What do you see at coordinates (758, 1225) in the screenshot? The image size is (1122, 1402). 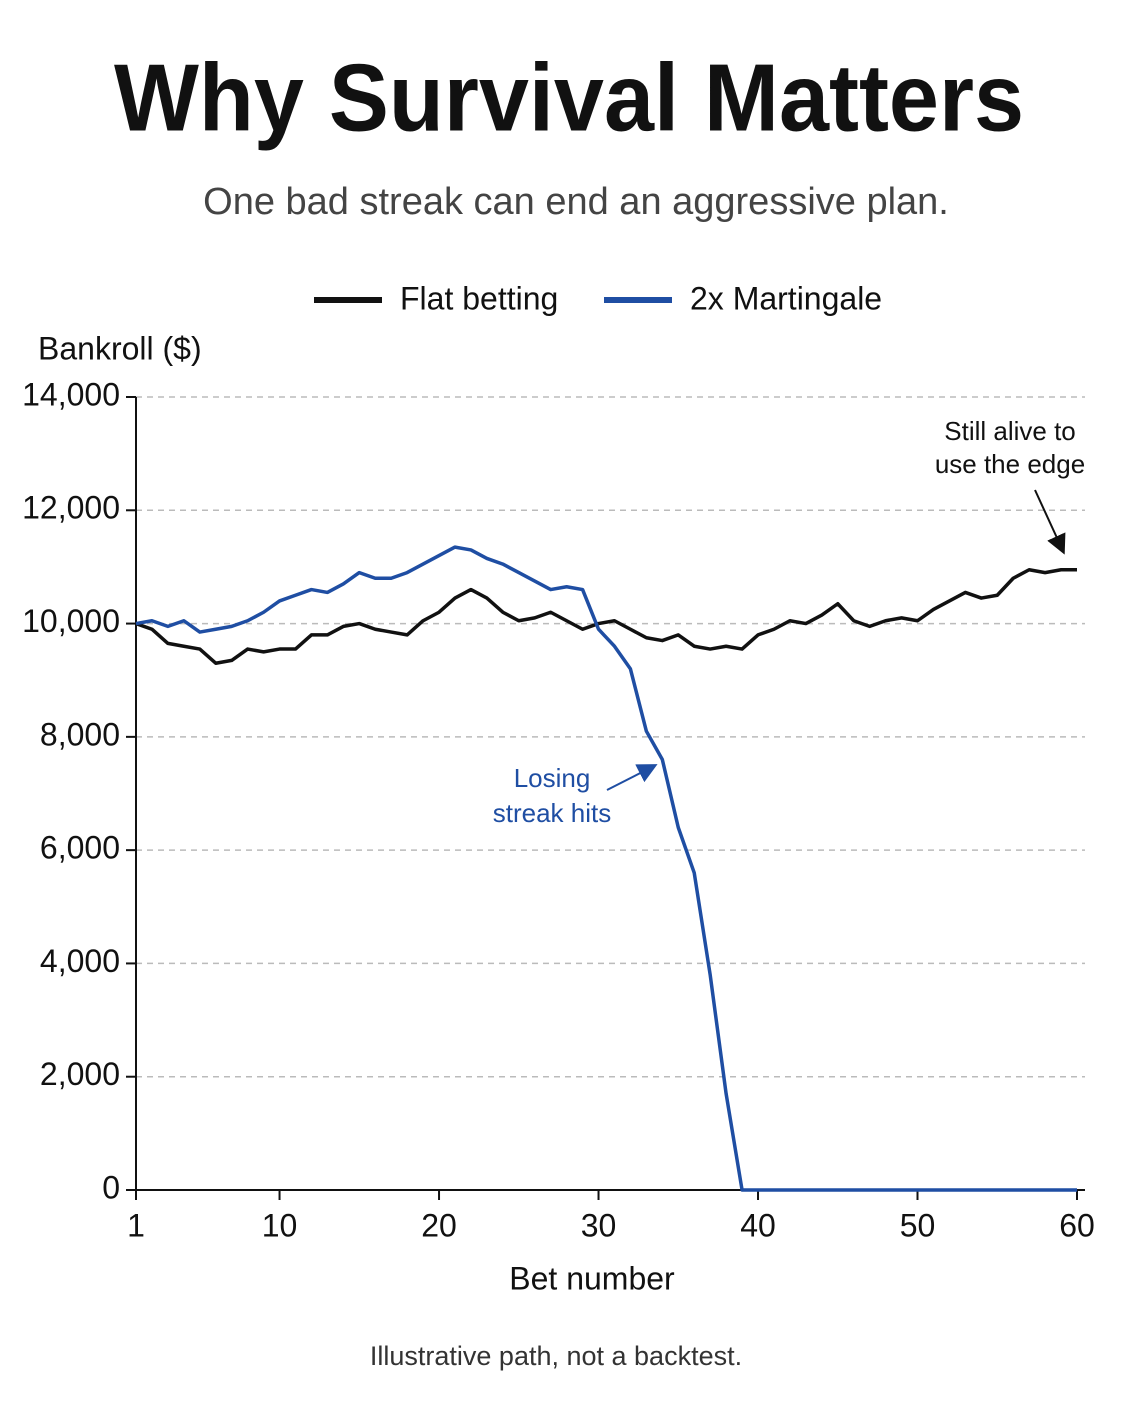 I see `x-tick-label: 40` at bounding box center [758, 1225].